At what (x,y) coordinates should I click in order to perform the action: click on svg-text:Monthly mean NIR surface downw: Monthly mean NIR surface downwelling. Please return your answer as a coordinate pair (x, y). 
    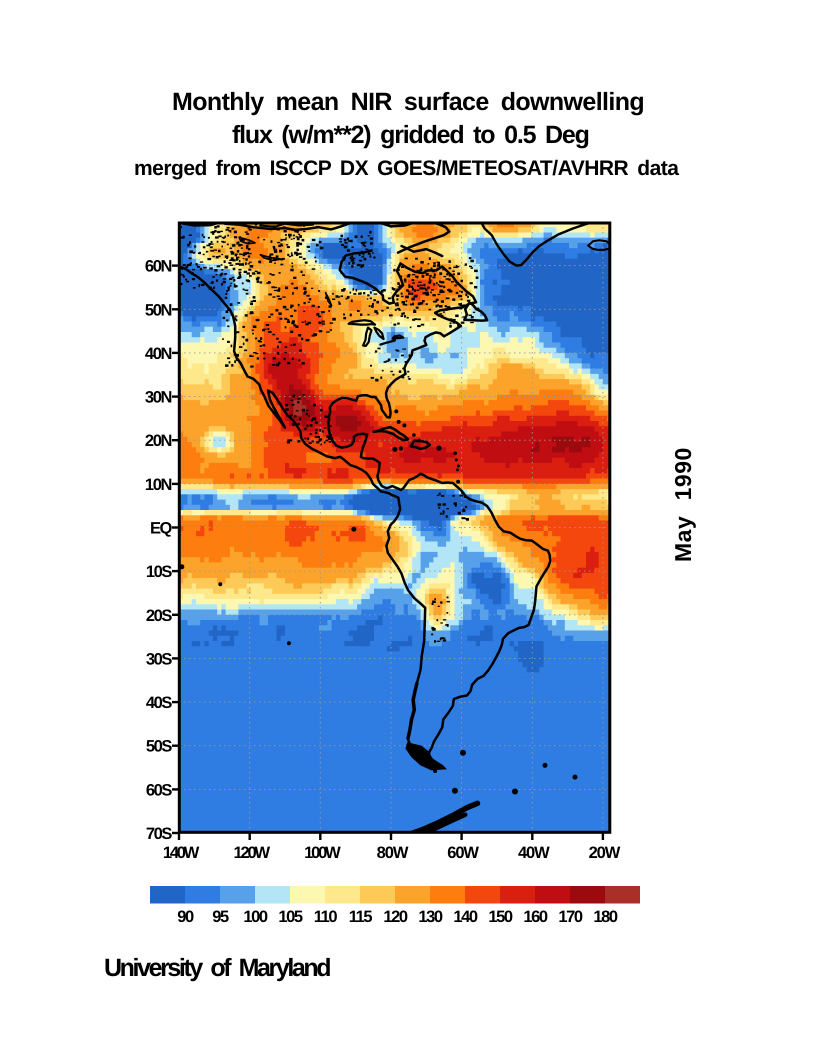
    Looking at the image, I should click on (408, 102).